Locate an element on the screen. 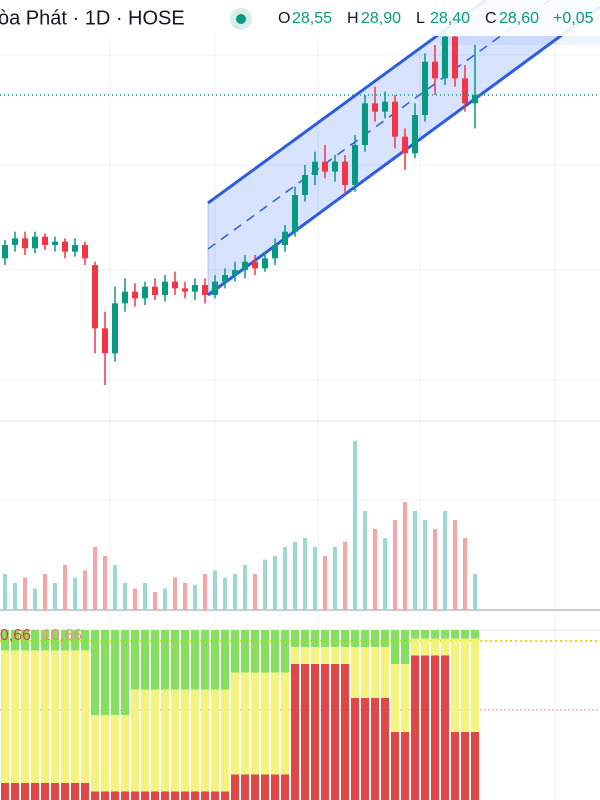 The image size is (600, 800). symbol-title: òa Phát · 1D · HOSE is located at coordinates (92, 18).